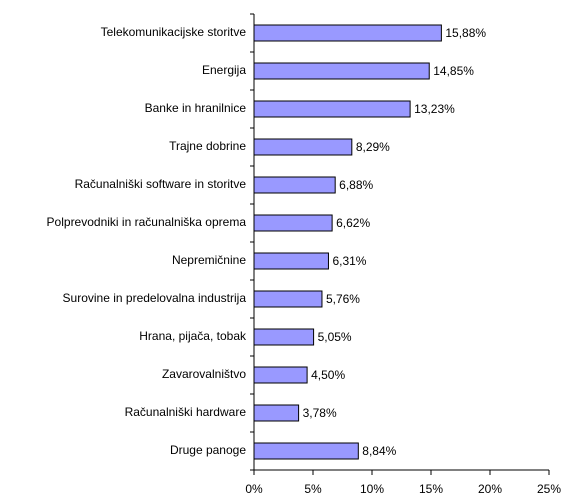 This screenshot has width=563, height=497. I want to click on y-tick-label: Banke in hranilnice, so click(196, 108).